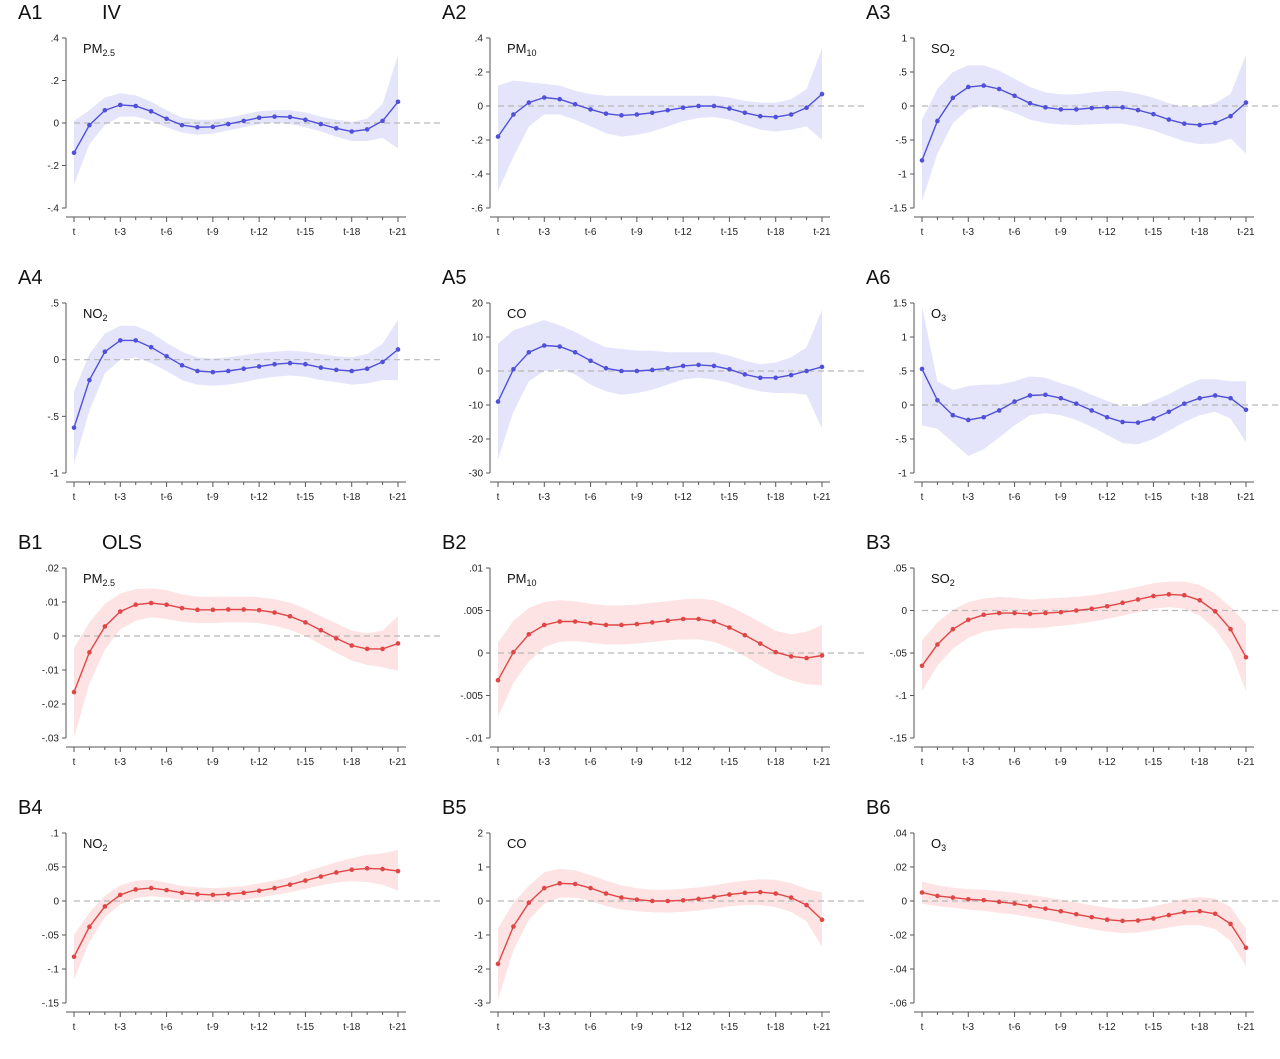 The height and width of the screenshot is (1059, 1280). What do you see at coordinates (901, 696) in the screenshot?
I see `y-tick-label: -.1` at bounding box center [901, 696].